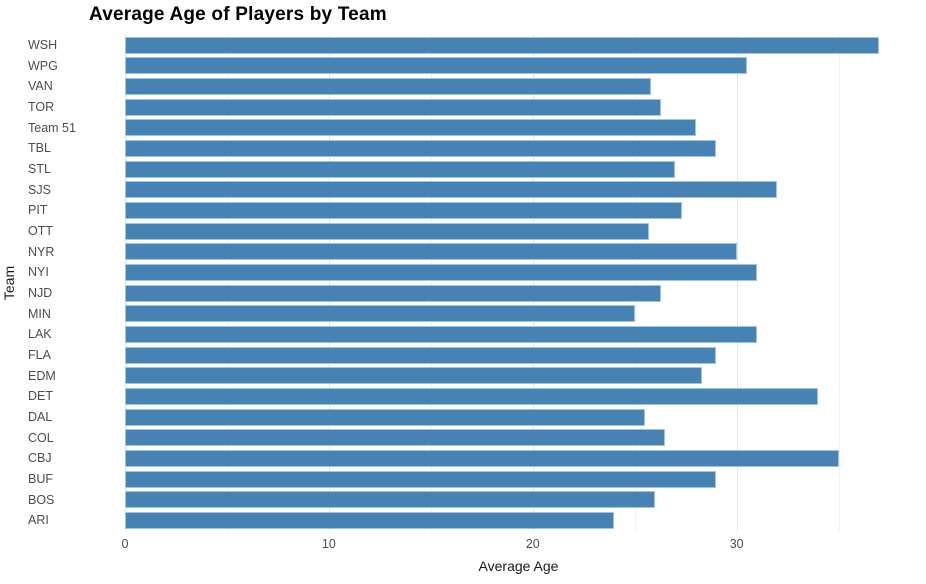 The width and height of the screenshot is (926, 584). I want to click on bar-TOR, so click(393, 107).